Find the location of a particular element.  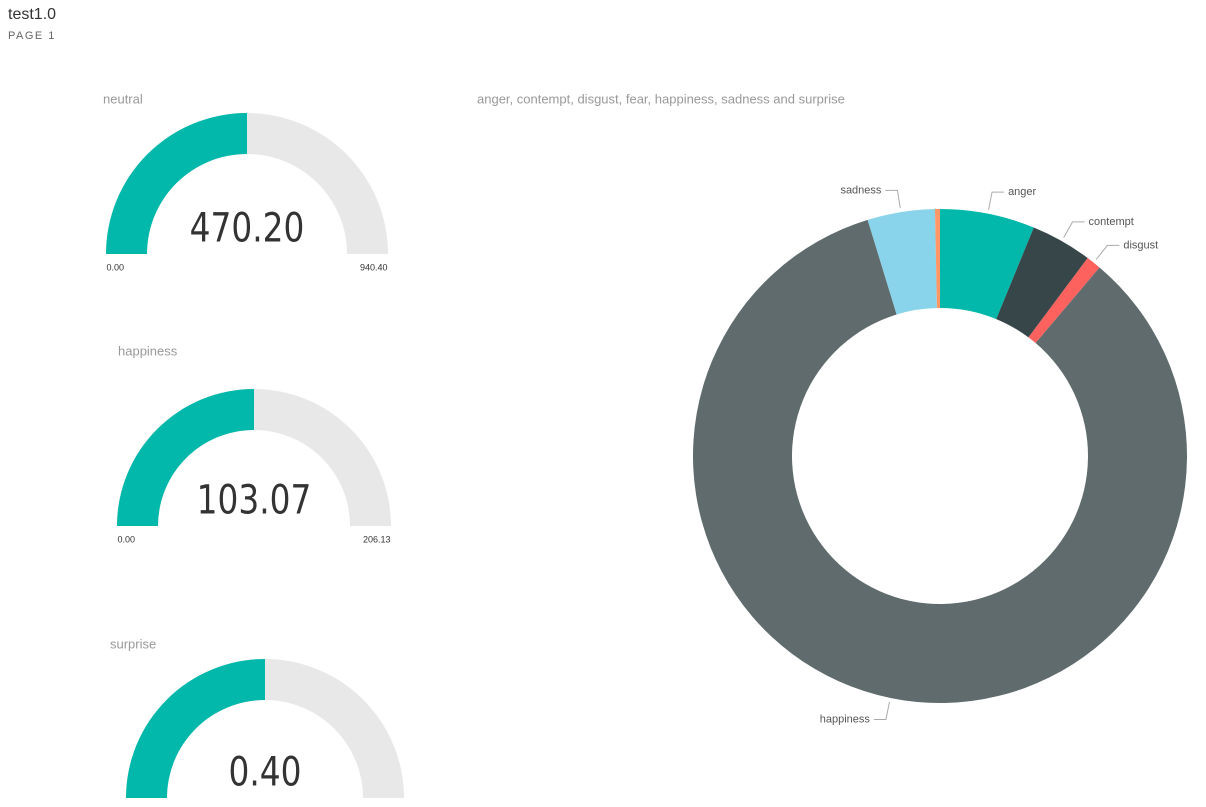

gauge-title: neutral is located at coordinates (123, 98).